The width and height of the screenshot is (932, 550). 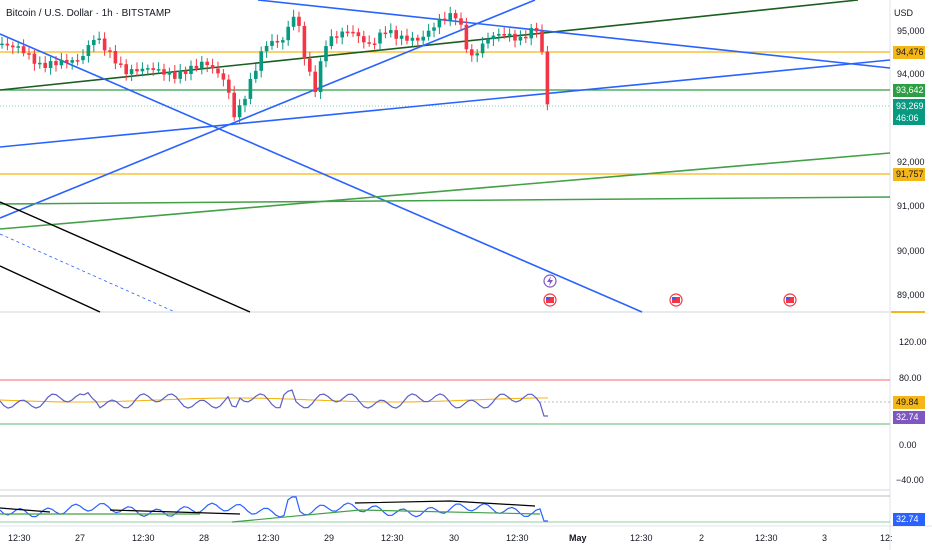 I want to click on event-marker, so click(x=550, y=281).